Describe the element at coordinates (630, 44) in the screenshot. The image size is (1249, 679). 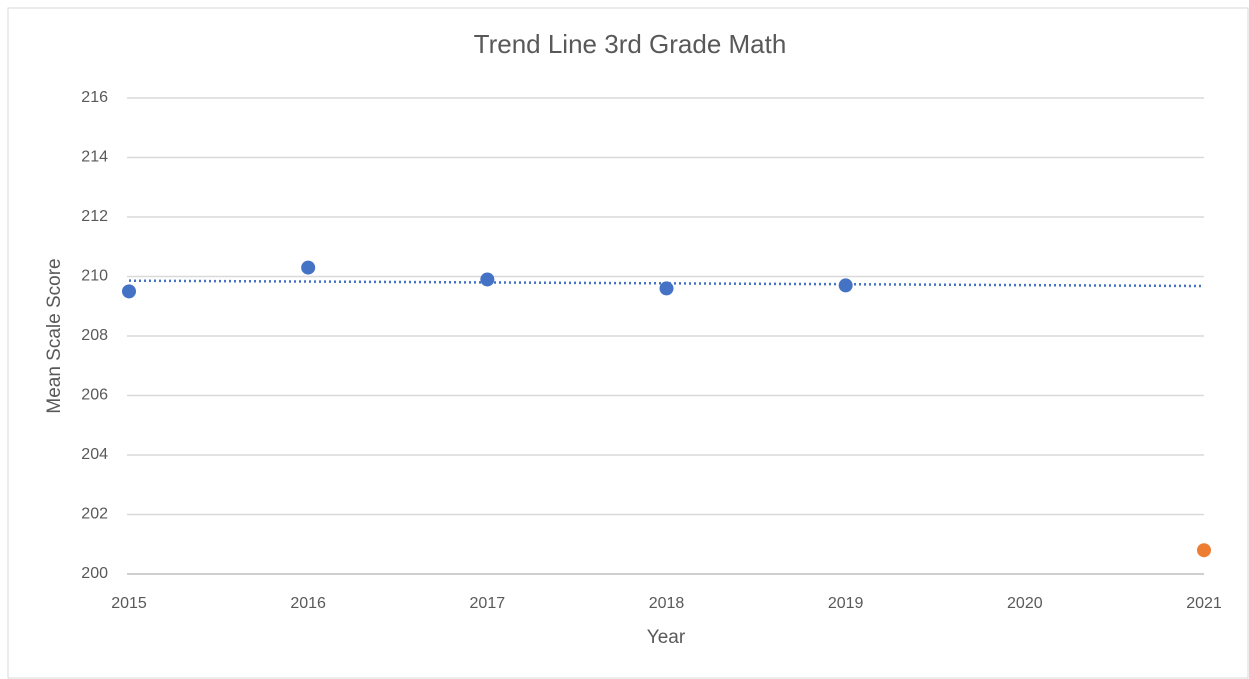
I see `chart-title: Trend Line 3rd Grade Math` at that location.